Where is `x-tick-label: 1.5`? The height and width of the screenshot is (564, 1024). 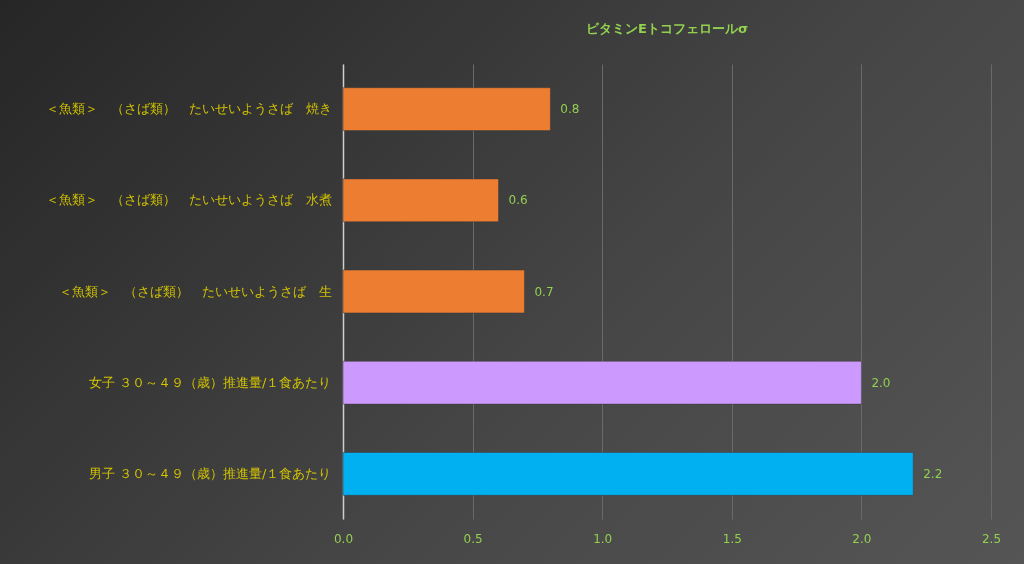
x-tick-label: 1.5 is located at coordinates (732, 538).